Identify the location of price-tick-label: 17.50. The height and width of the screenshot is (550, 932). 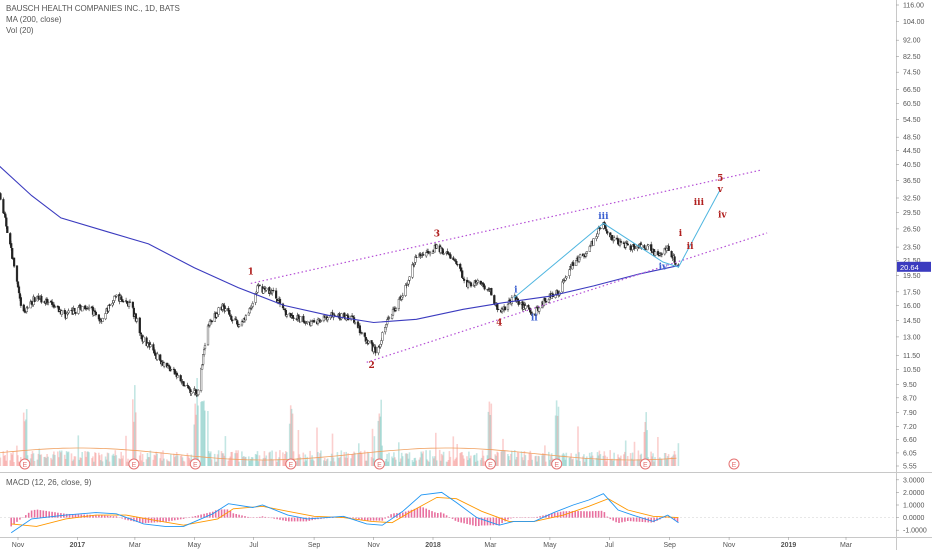
(912, 292).